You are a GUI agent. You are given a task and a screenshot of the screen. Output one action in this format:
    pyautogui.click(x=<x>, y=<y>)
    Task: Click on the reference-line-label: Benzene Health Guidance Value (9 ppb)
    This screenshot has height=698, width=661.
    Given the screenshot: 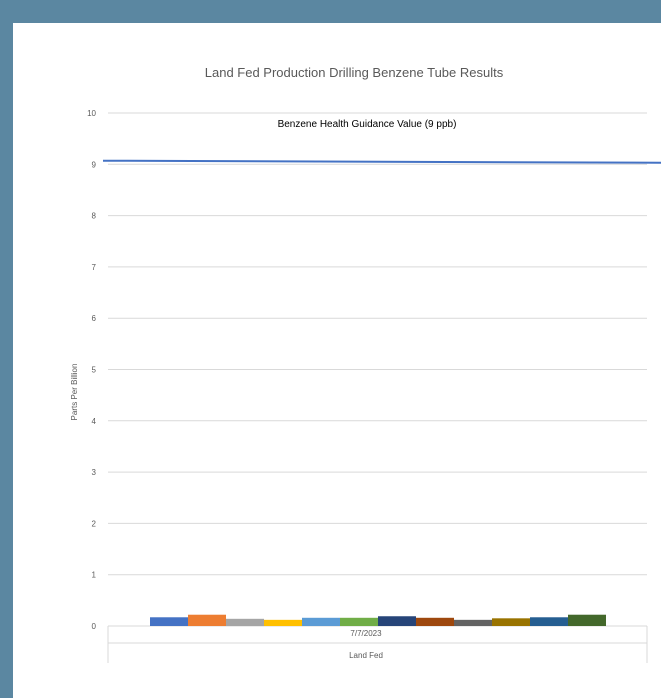 What is the action you would take?
    pyautogui.click(x=367, y=124)
    